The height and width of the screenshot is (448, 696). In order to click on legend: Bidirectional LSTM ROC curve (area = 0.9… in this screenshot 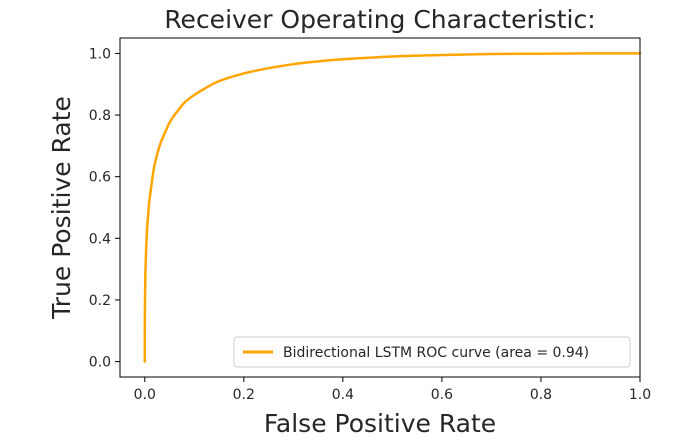, I will do `click(432, 352)`.